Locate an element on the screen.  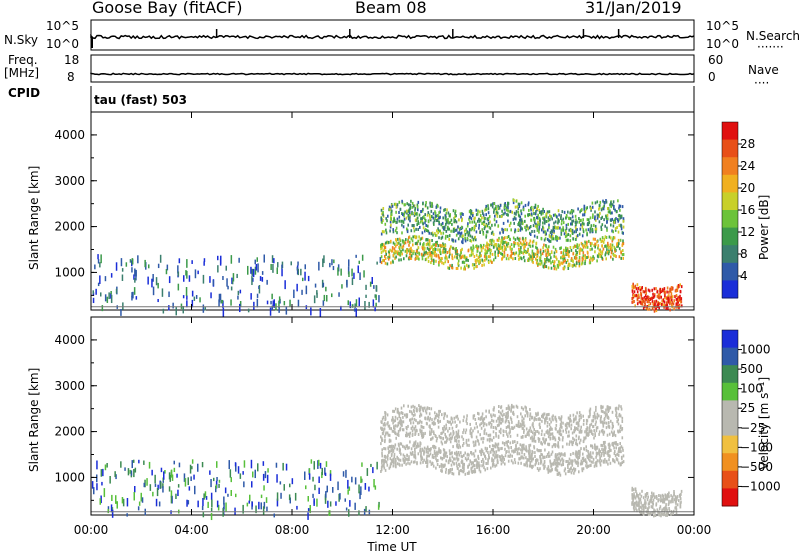
colorbar-tick-label: −500 is located at coordinates (756, 467).